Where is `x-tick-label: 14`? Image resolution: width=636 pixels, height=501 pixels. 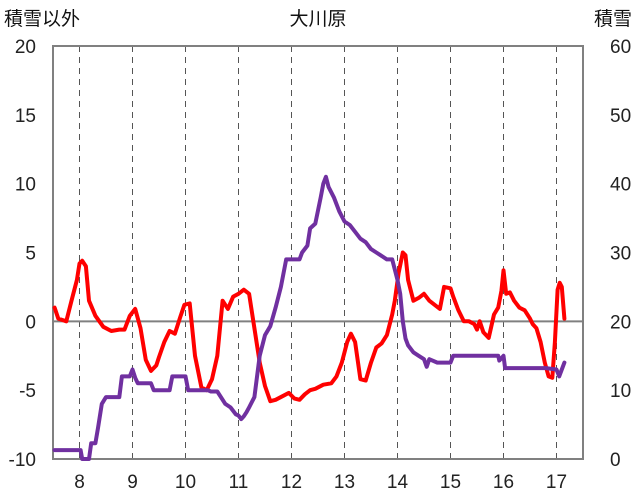 x-tick-label: 14 is located at coordinates (398, 482).